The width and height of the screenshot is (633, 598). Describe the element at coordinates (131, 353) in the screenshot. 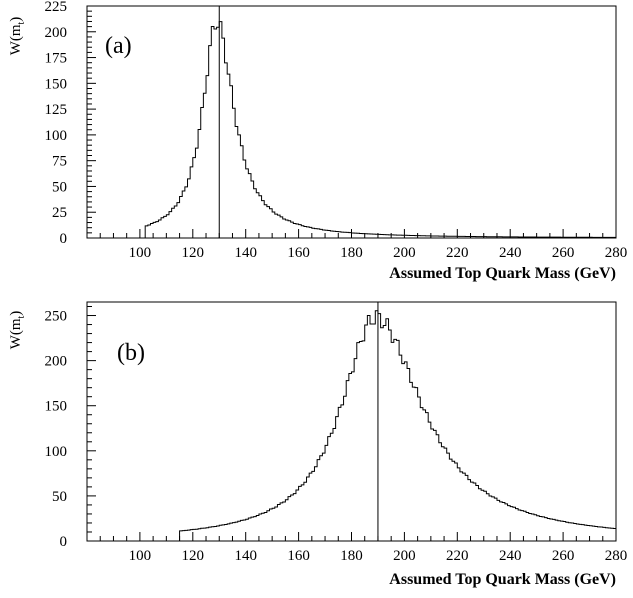

I see `panel-label: (b)` at that location.